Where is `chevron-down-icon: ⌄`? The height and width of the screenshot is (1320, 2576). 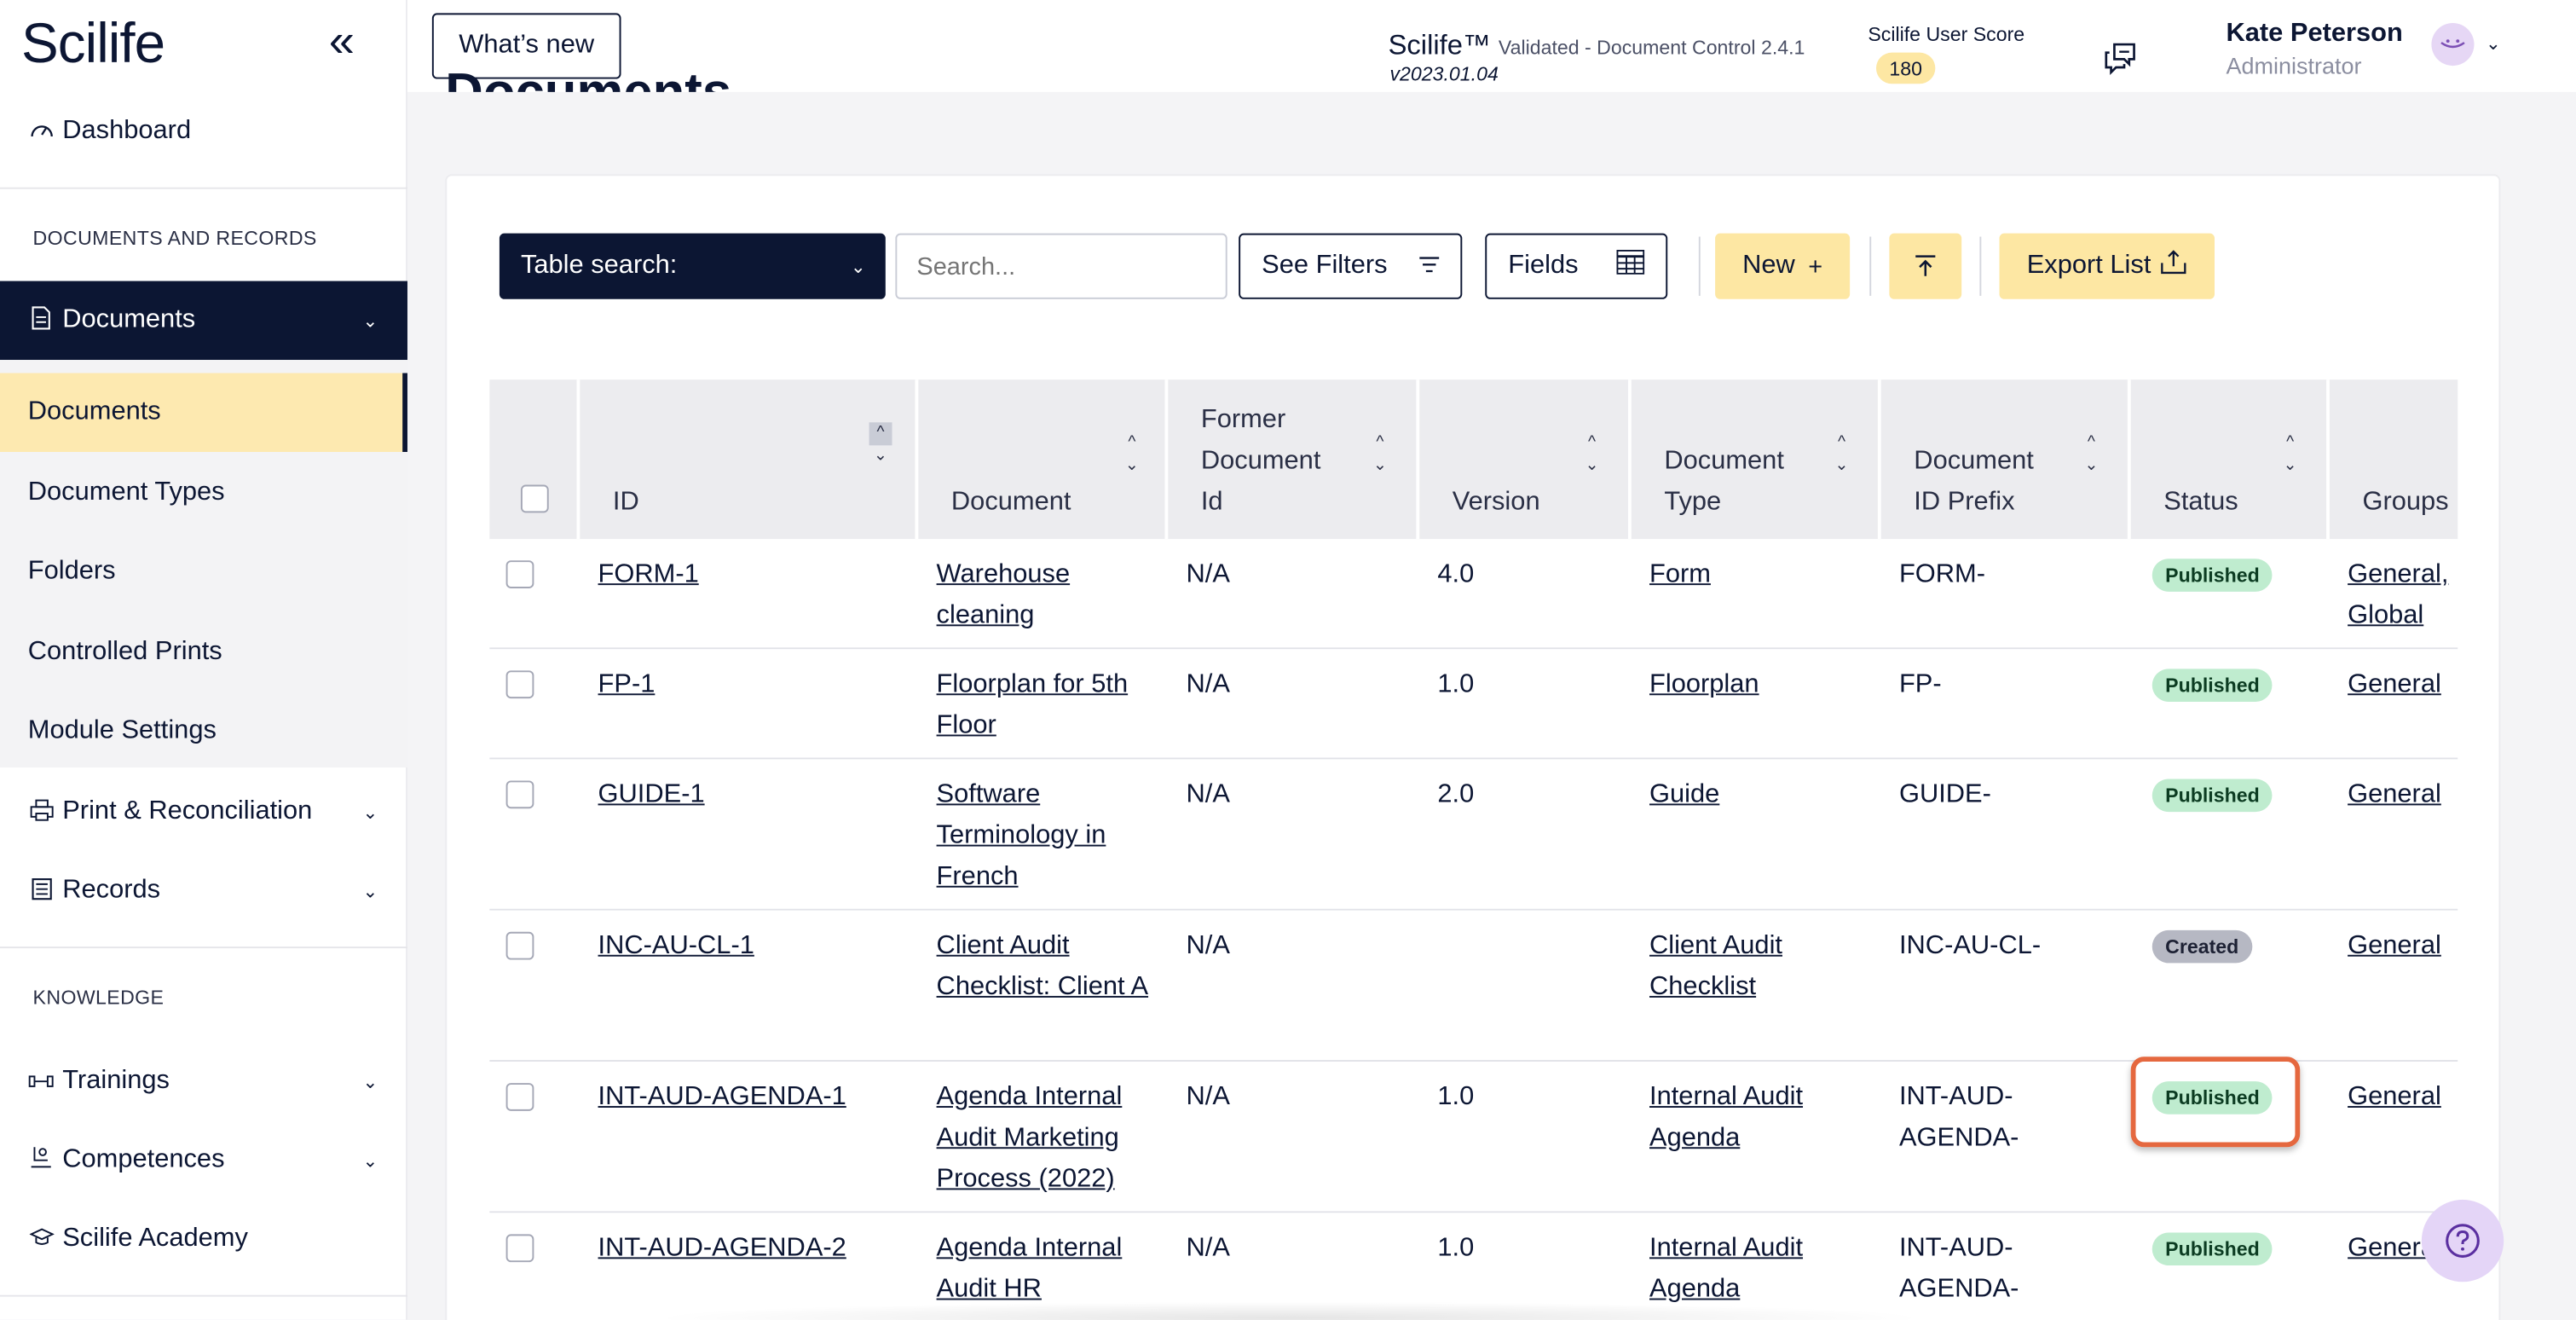
chevron-down-icon: ⌄ is located at coordinates (2493, 44).